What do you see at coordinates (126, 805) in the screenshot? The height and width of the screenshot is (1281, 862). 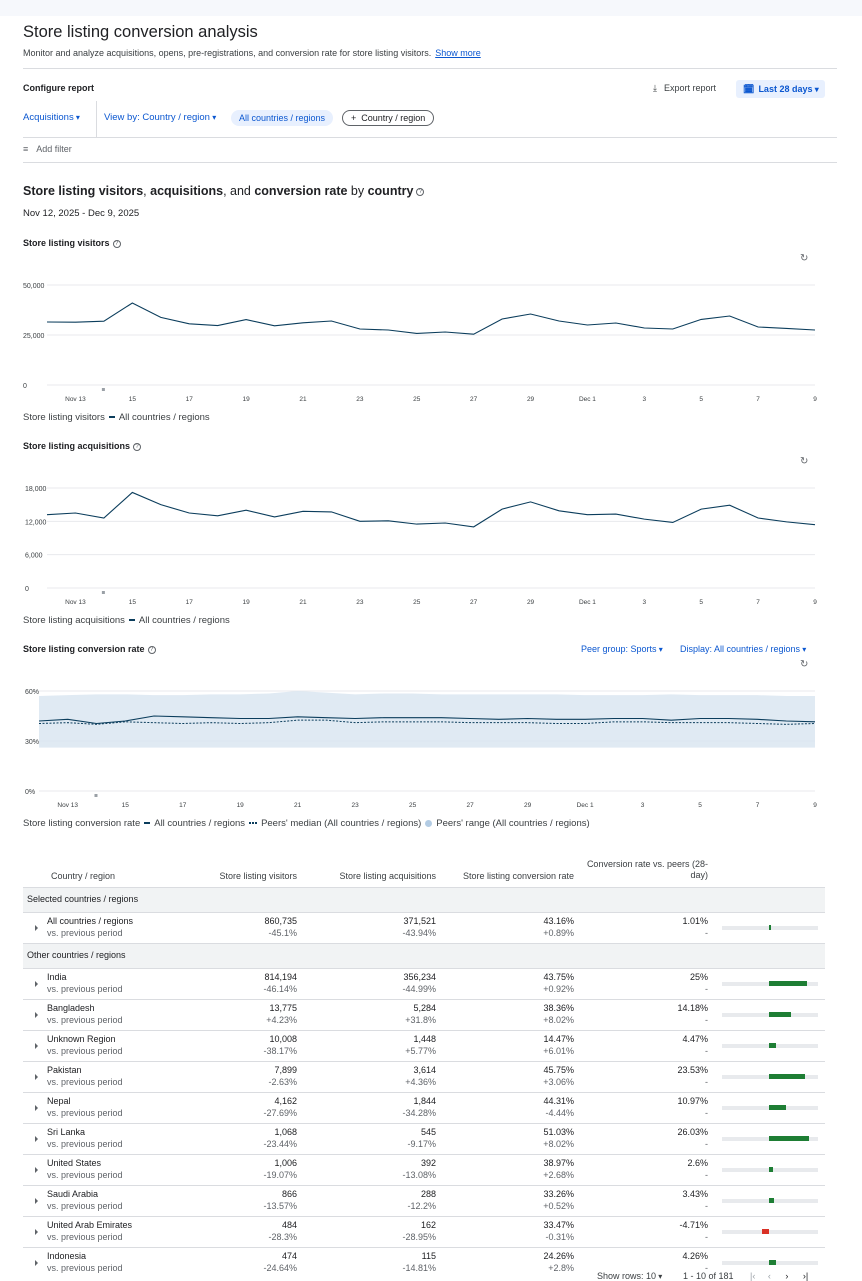 I see `x-tick-label: 15` at bounding box center [126, 805].